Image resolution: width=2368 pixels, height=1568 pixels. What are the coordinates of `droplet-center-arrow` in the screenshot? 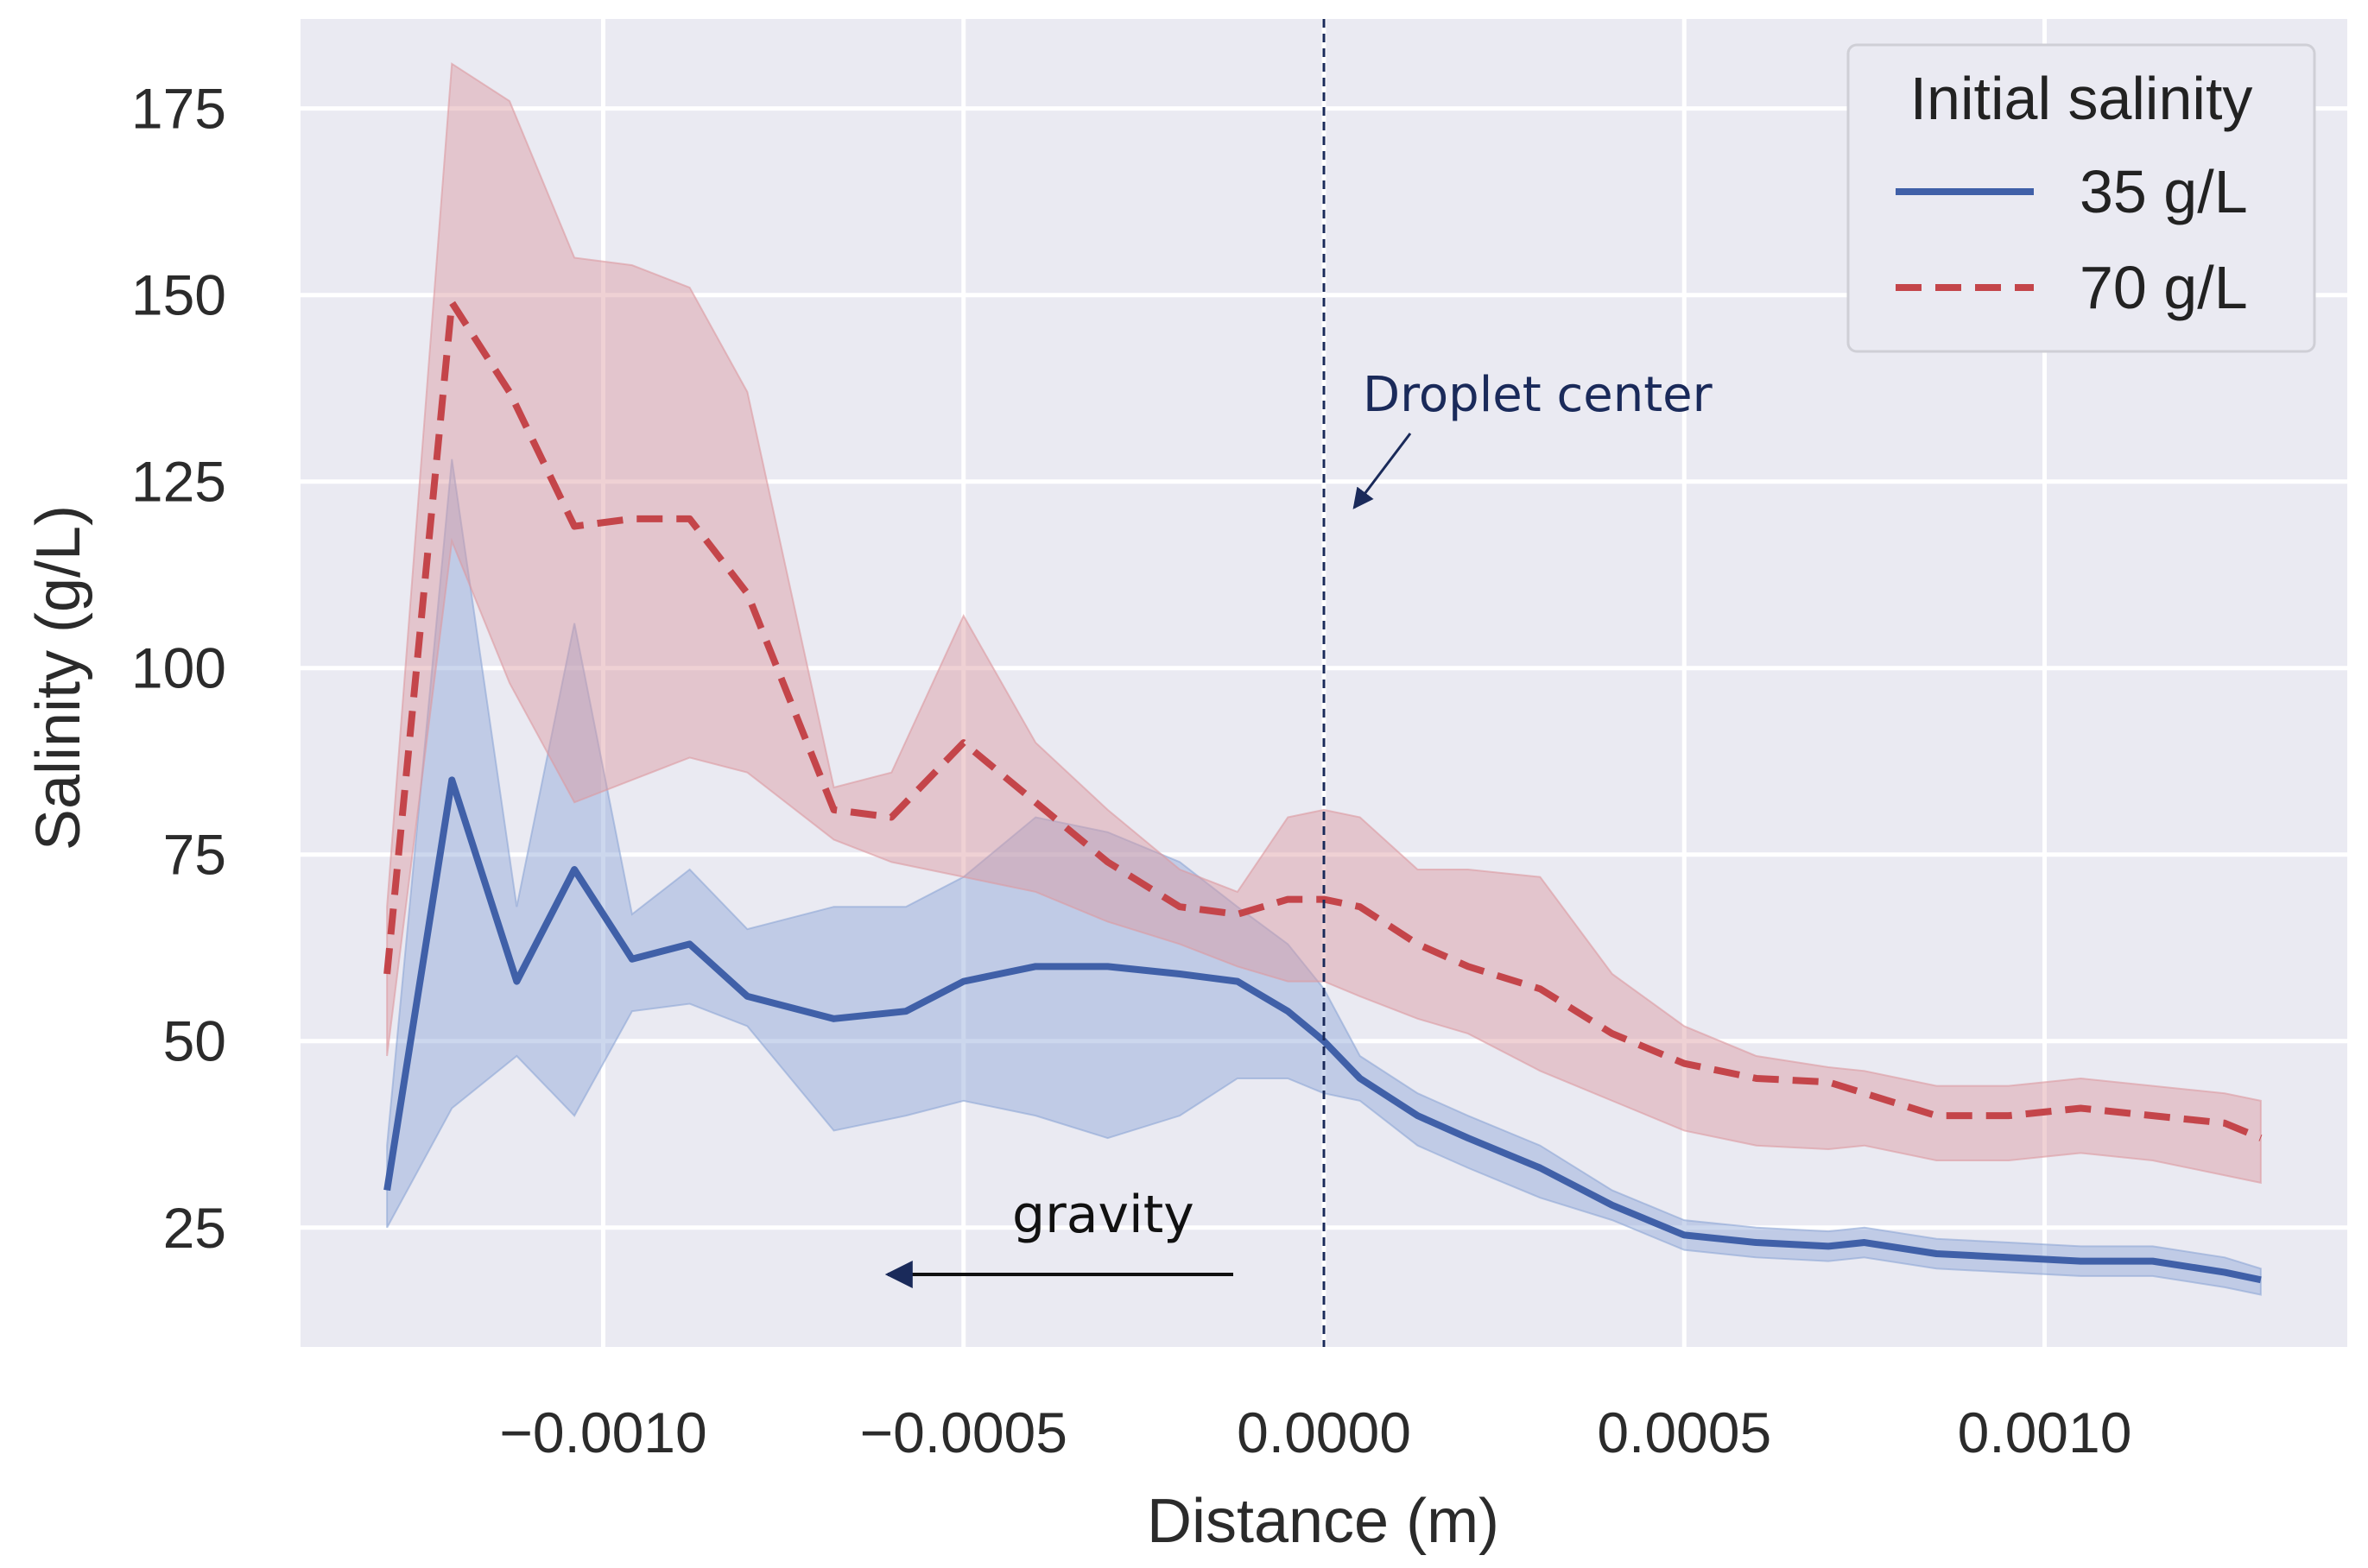 It's located at (1382, 471).